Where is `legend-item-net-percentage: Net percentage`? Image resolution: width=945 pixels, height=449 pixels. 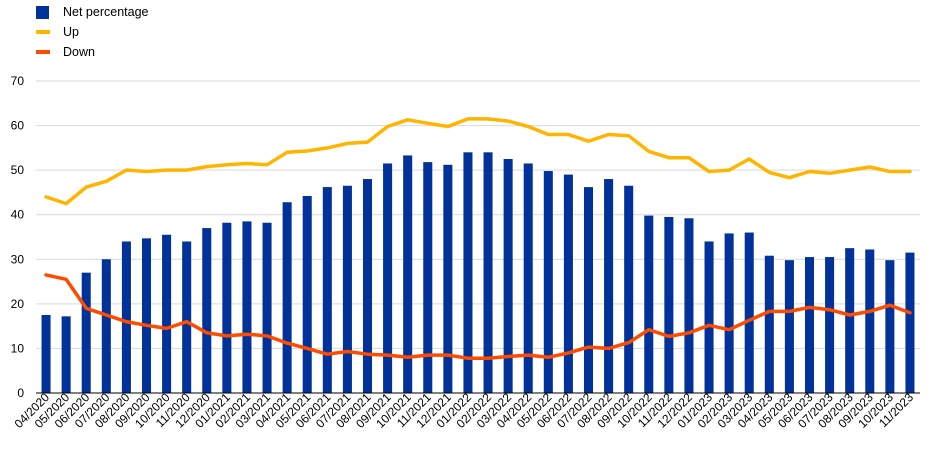
legend-item-net-percentage: Net percentage is located at coordinates (92, 12).